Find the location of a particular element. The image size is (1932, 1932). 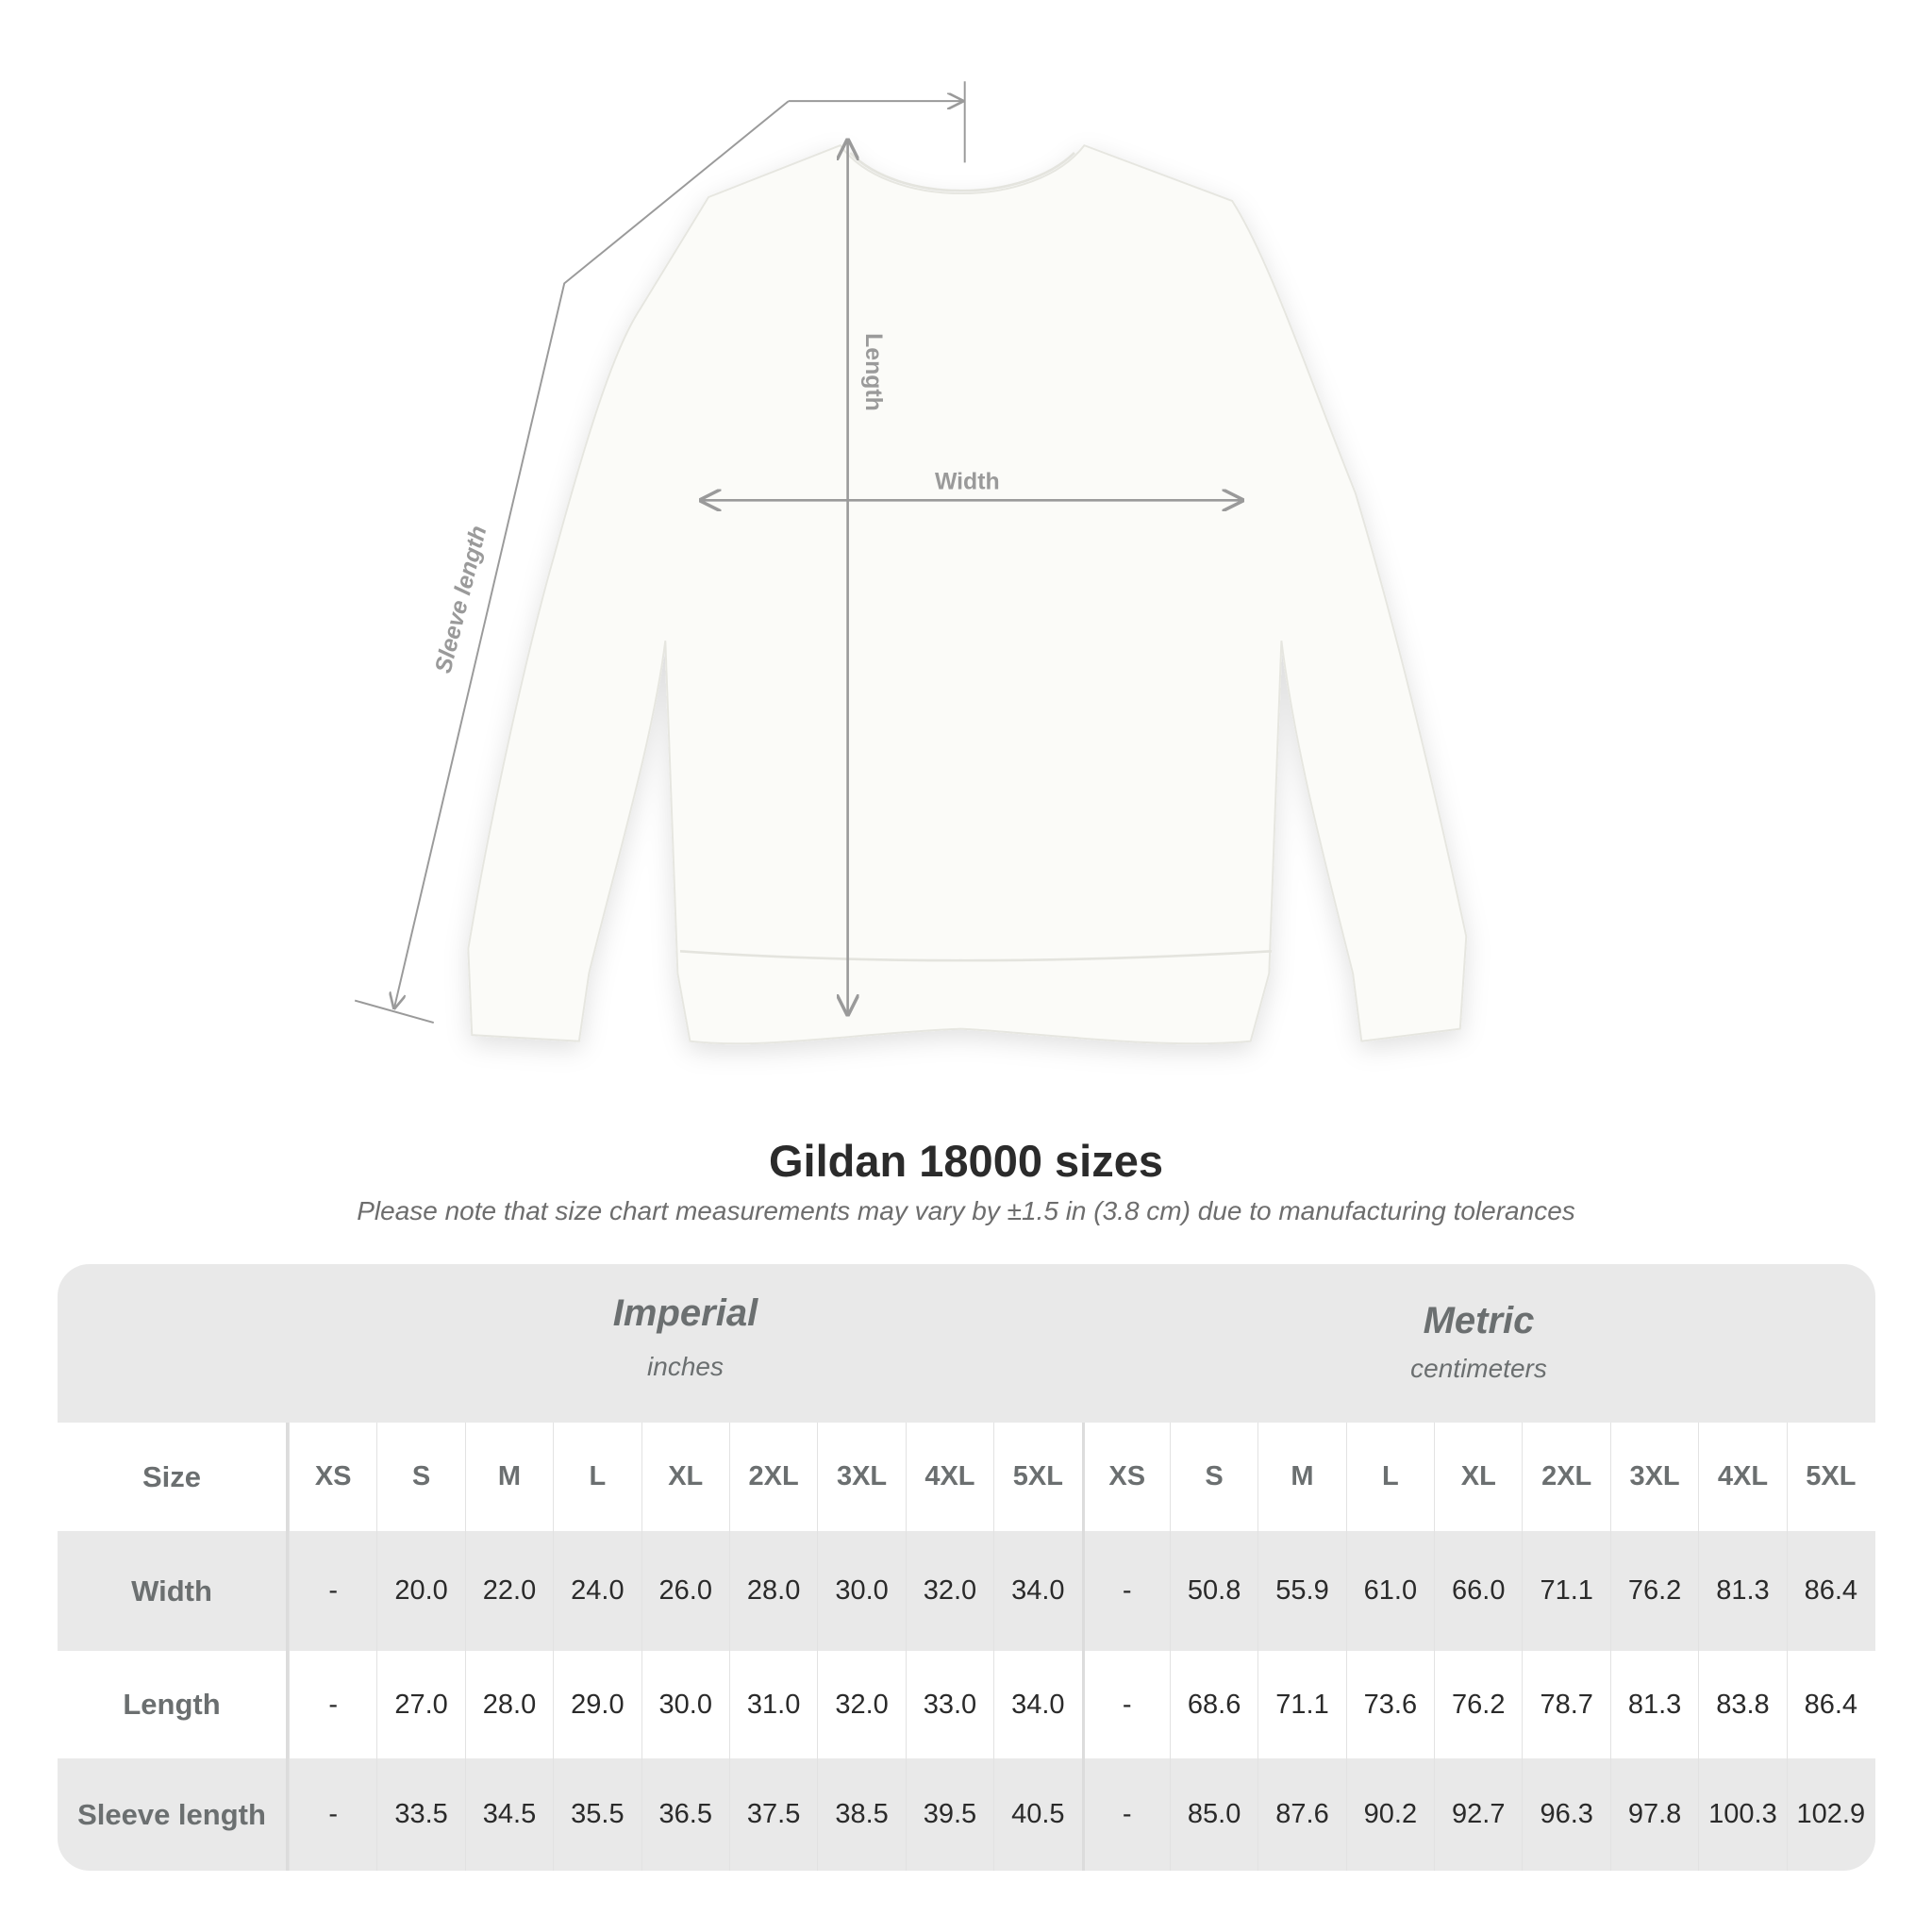

length-label: Length is located at coordinates (873, 372).